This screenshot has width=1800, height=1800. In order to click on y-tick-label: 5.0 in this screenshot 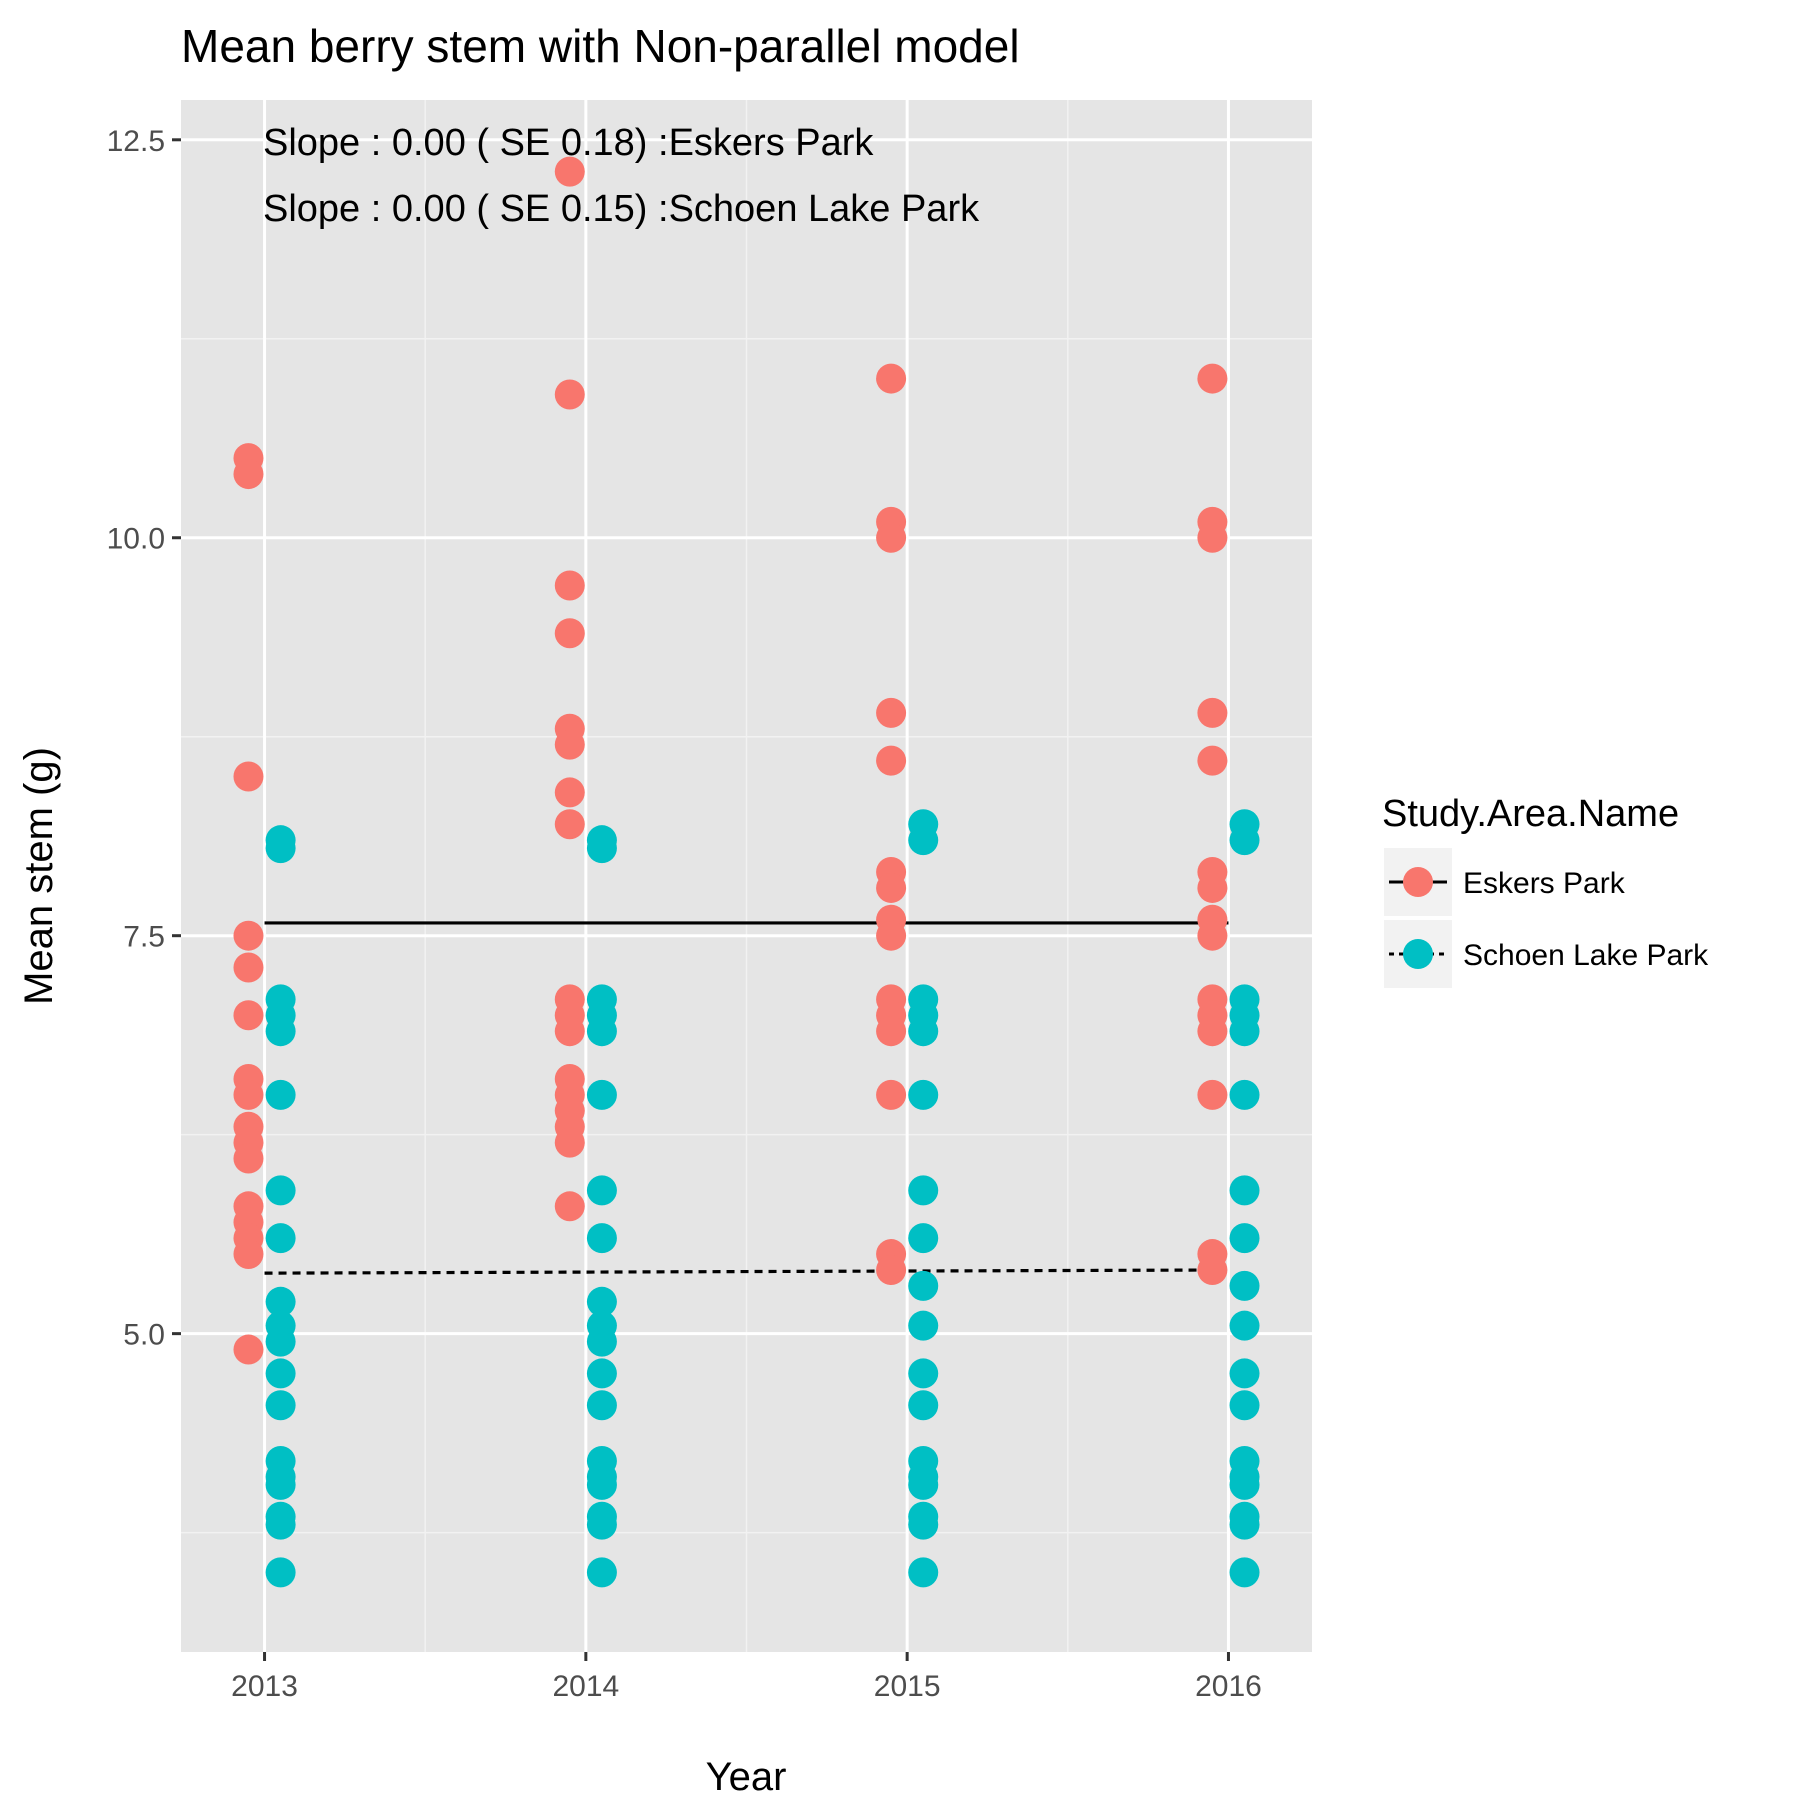, I will do `click(144, 1335)`.